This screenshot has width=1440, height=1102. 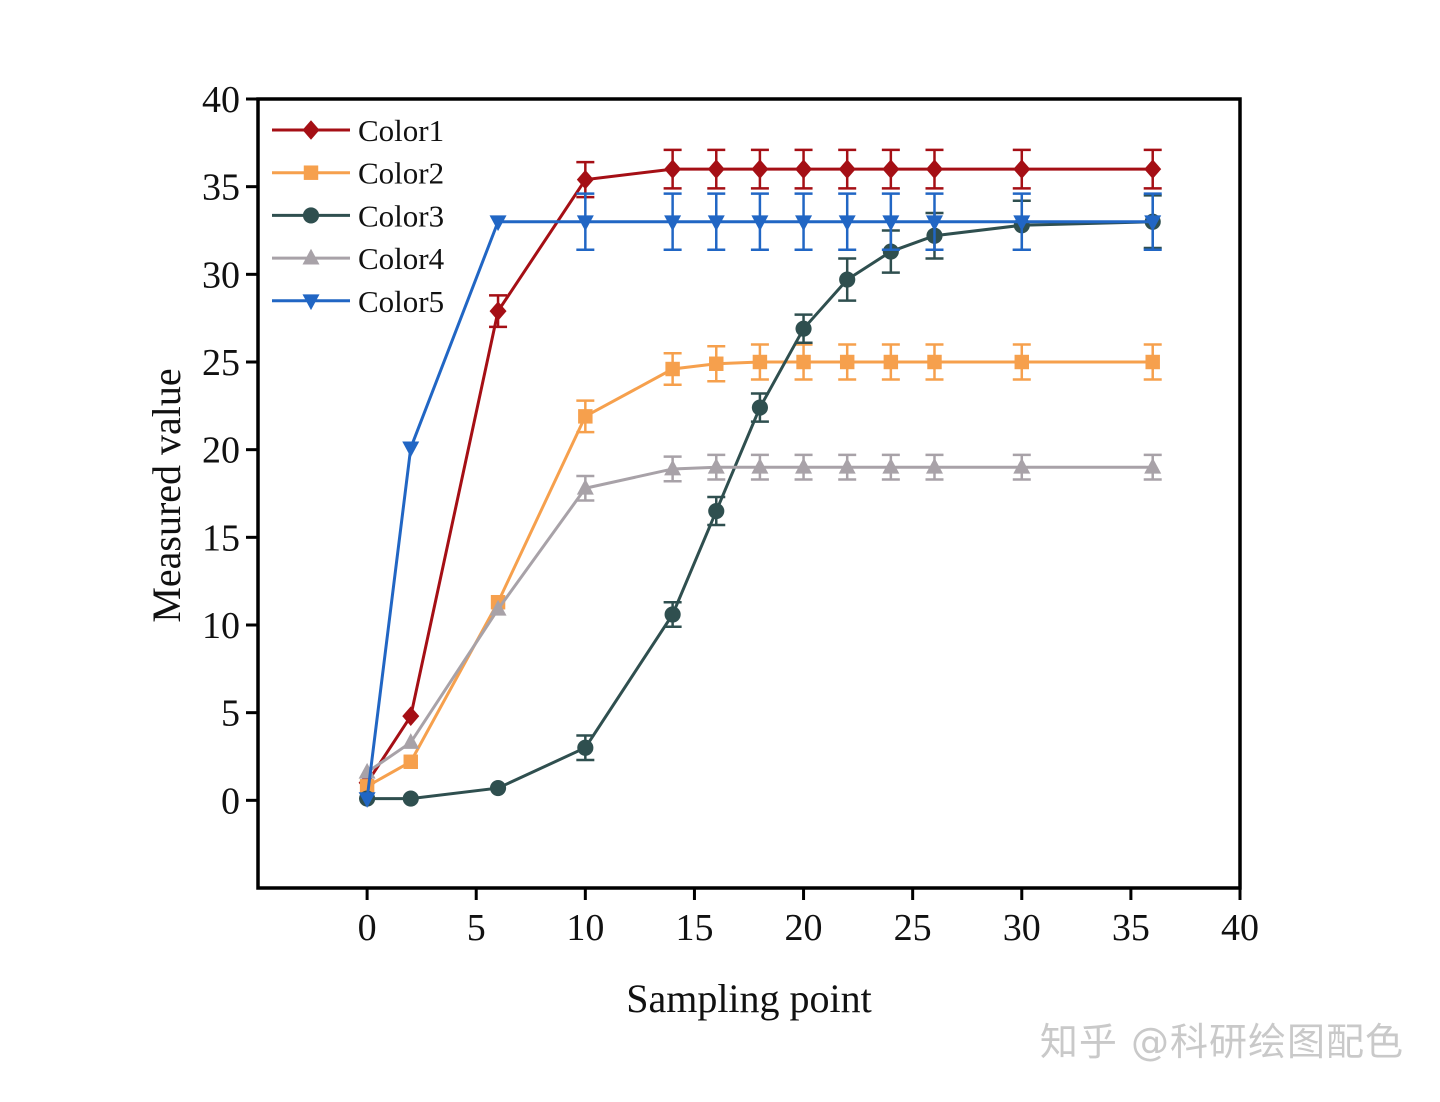 I want to click on x-axis-title: Sampling point, so click(x=749, y=998).